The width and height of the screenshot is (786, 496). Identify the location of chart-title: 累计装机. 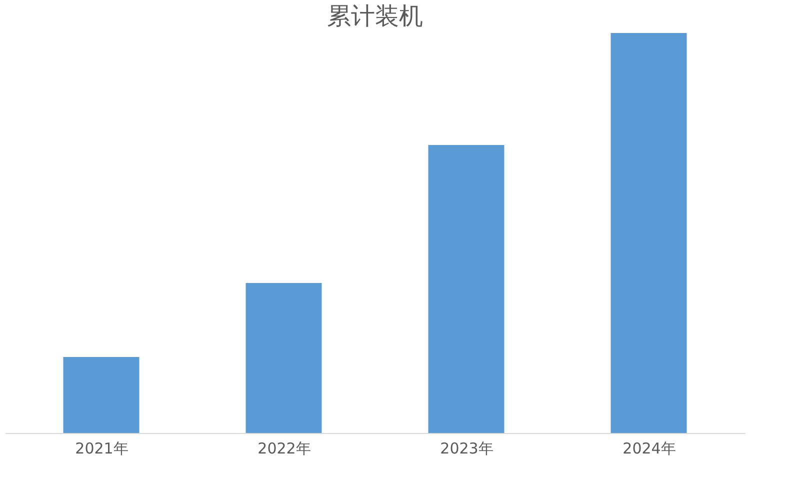
(375, 16).